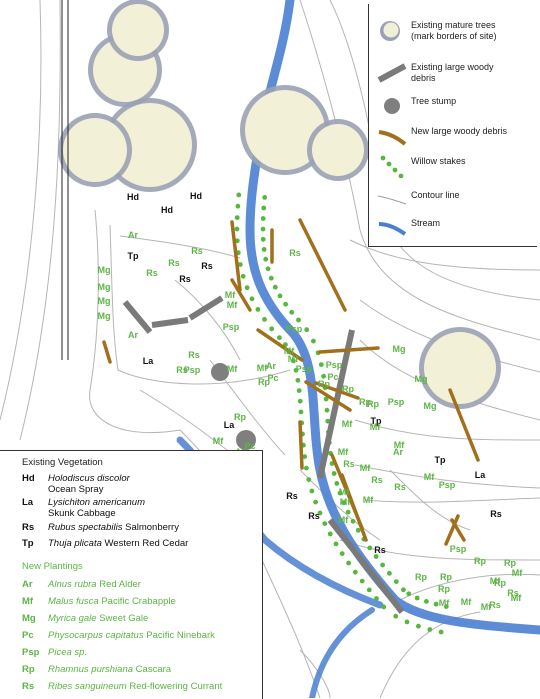 The height and width of the screenshot is (699, 540). What do you see at coordinates (120, 584) in the screenshot?
I see `veg-common: Red Alder` at bounding box center [120, 584].